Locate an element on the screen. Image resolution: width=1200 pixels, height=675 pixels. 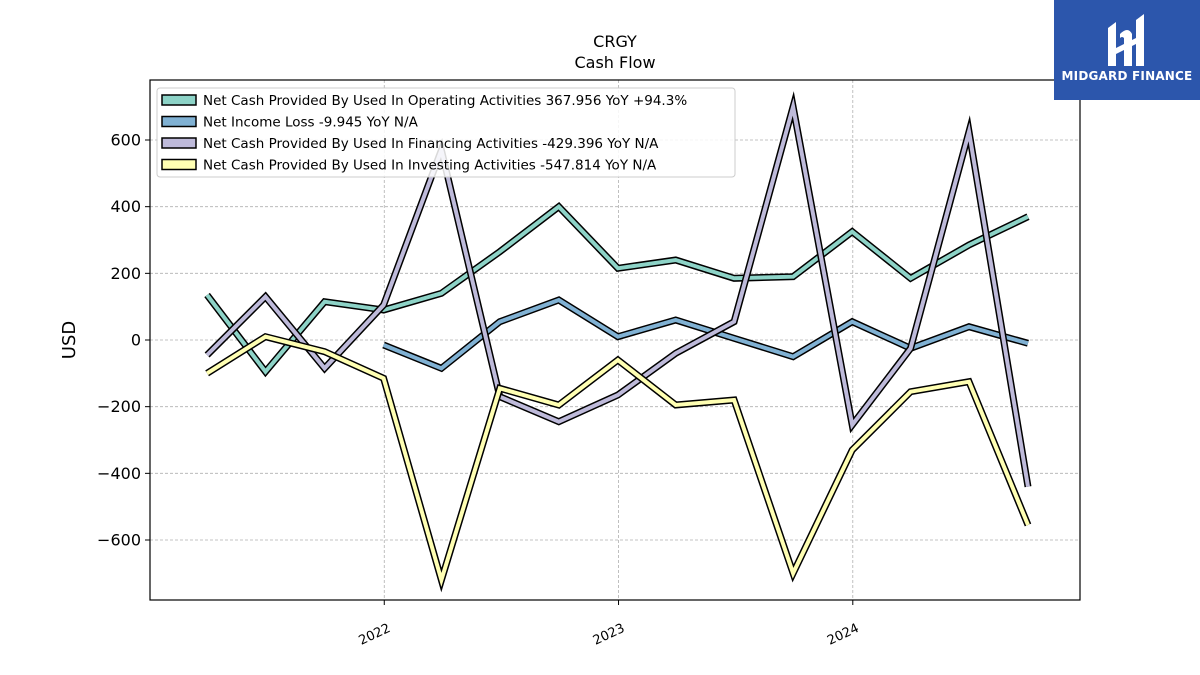
x-tick-label: 2023 is located at coordinates (609, 635).